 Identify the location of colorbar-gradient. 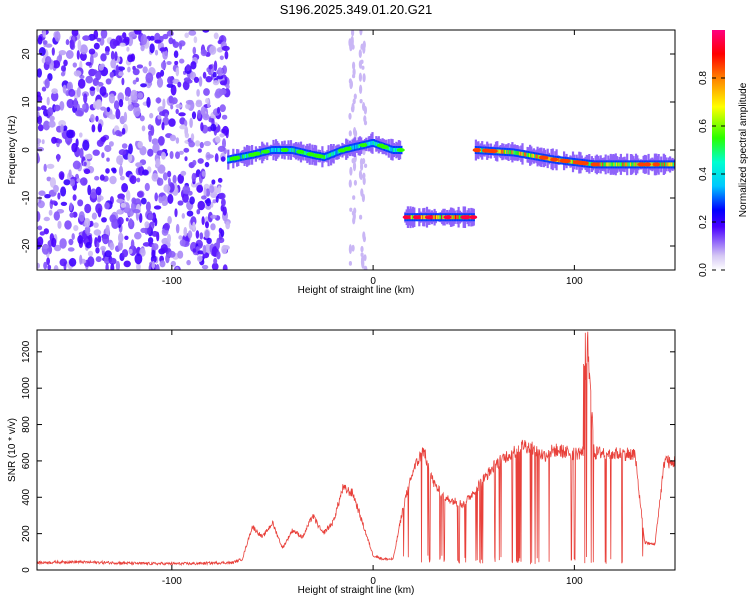
(718, 150).